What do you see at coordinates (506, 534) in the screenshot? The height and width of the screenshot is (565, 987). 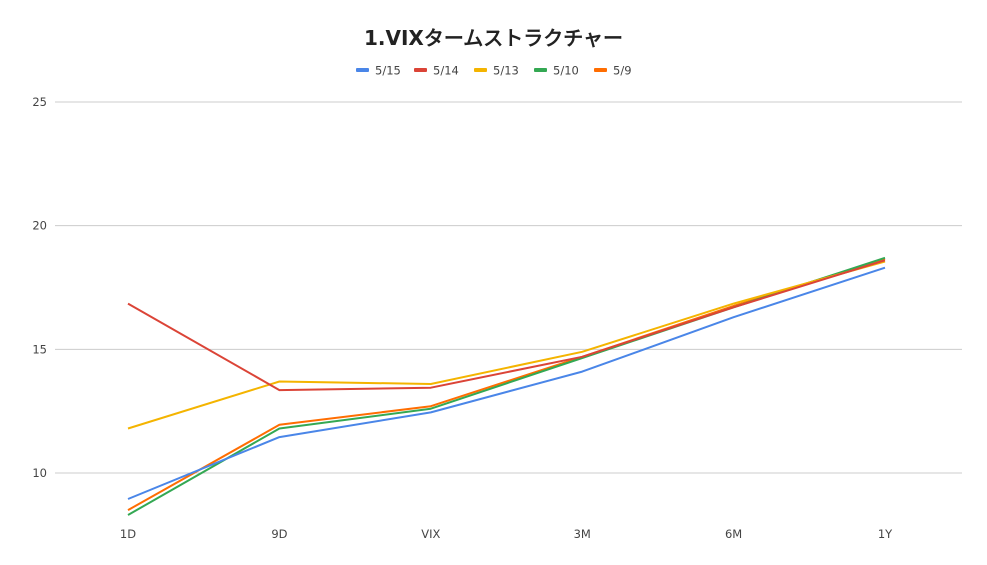 I see `x-axis-ticks: 1D 9D VIX 3M 6M 1Y` at bounding box center [506, 534].